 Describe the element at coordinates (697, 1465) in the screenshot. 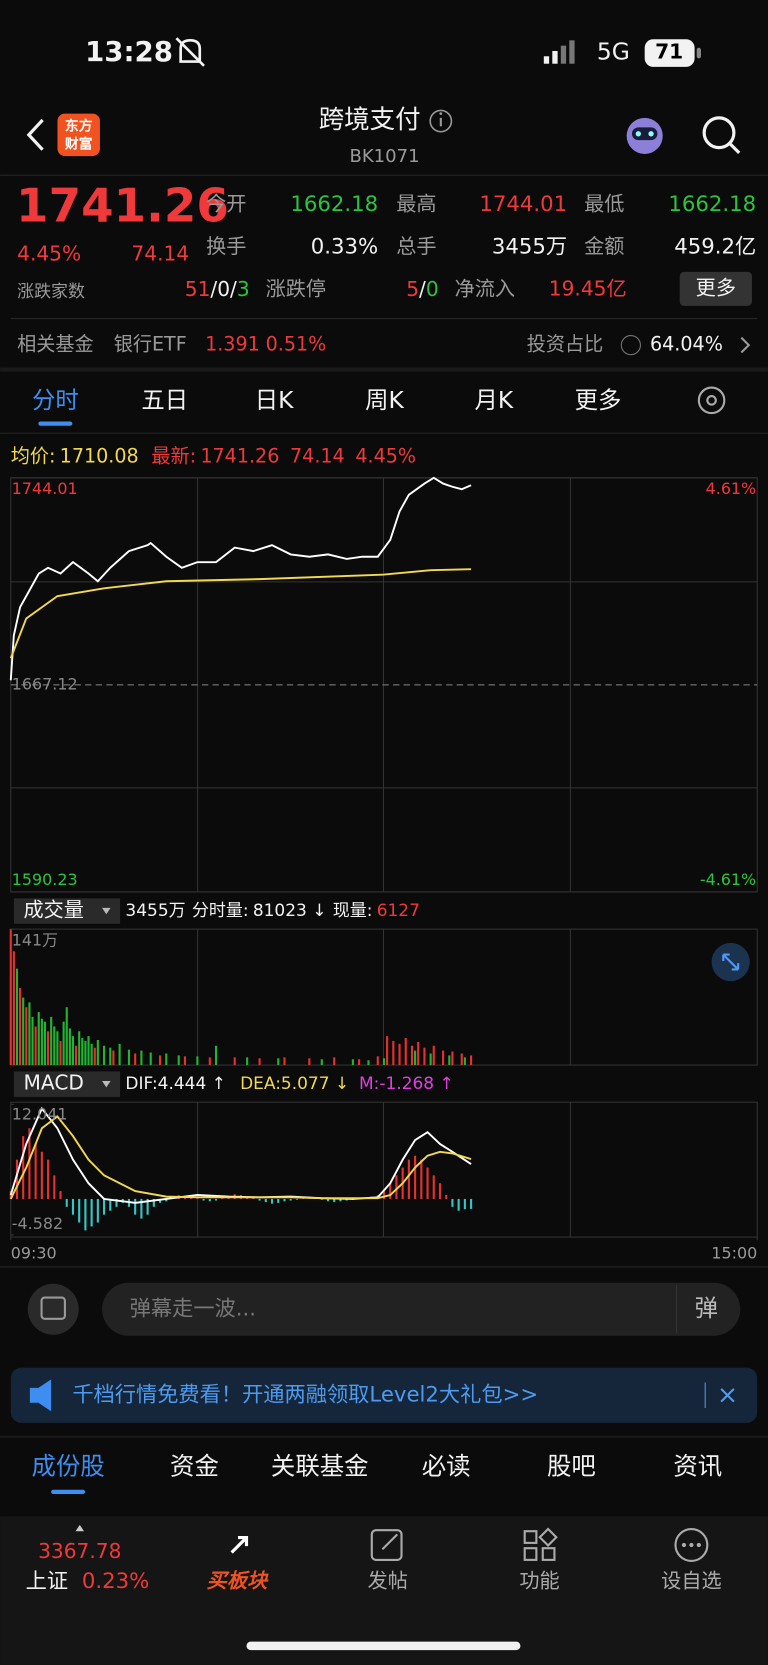

I see `content-tab: 资讯` at that location.